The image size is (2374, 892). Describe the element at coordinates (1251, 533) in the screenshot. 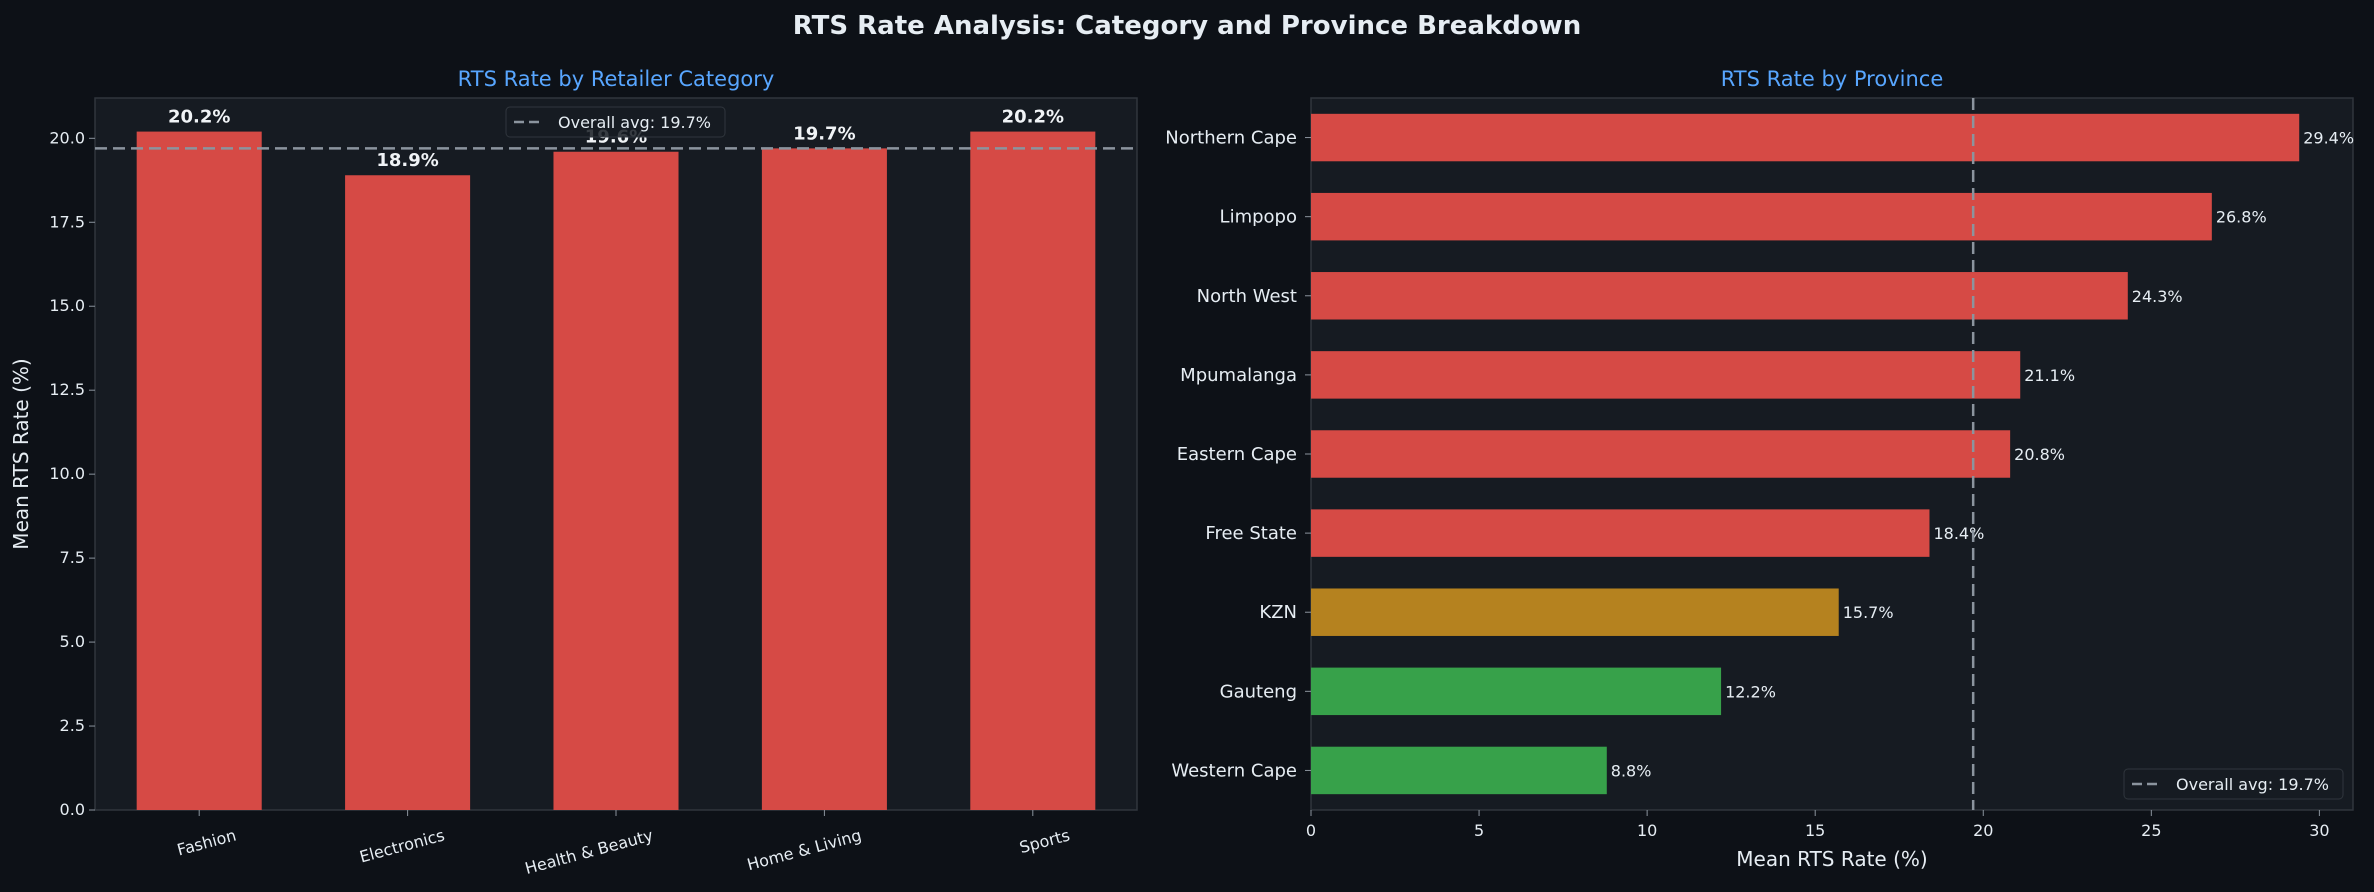

I see `province-y-tick-label: Free State` at that location.